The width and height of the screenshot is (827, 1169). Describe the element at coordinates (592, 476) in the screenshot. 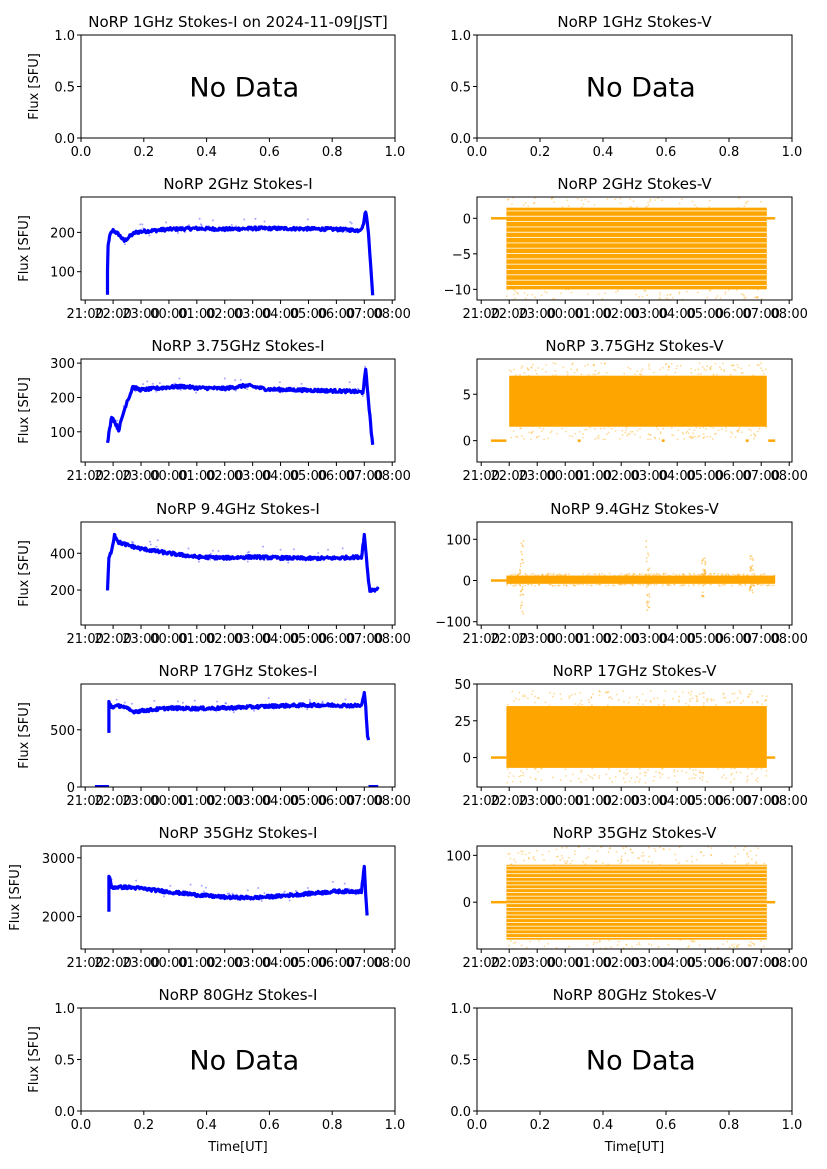

I see `x-tick-label: 01:00` at that location.